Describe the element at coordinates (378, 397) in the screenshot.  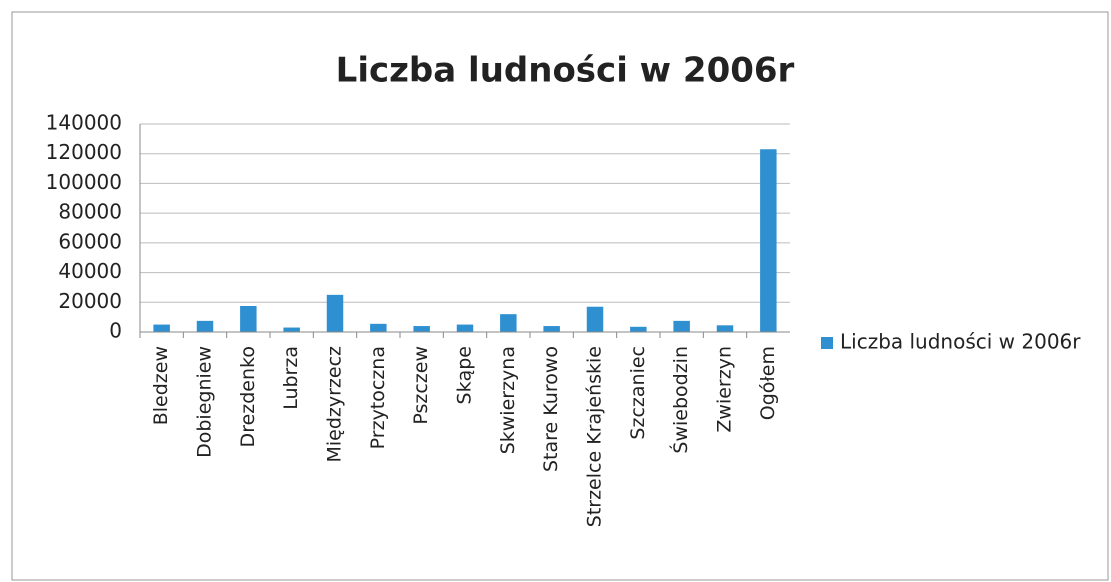
I see `x-tick-label: Przytoczna` at that location.